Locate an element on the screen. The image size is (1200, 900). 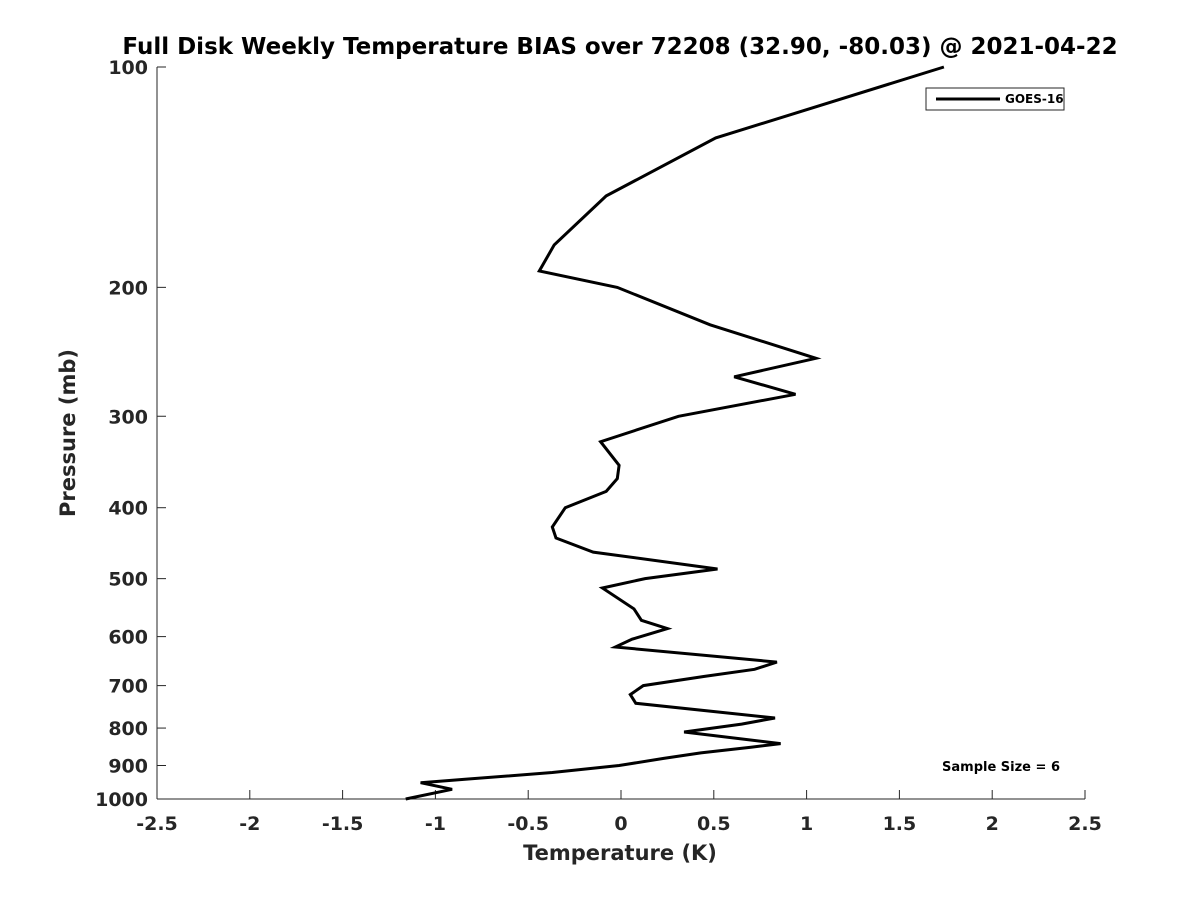
x-tick-label: -2.5 is located at coordinates (157, 824).